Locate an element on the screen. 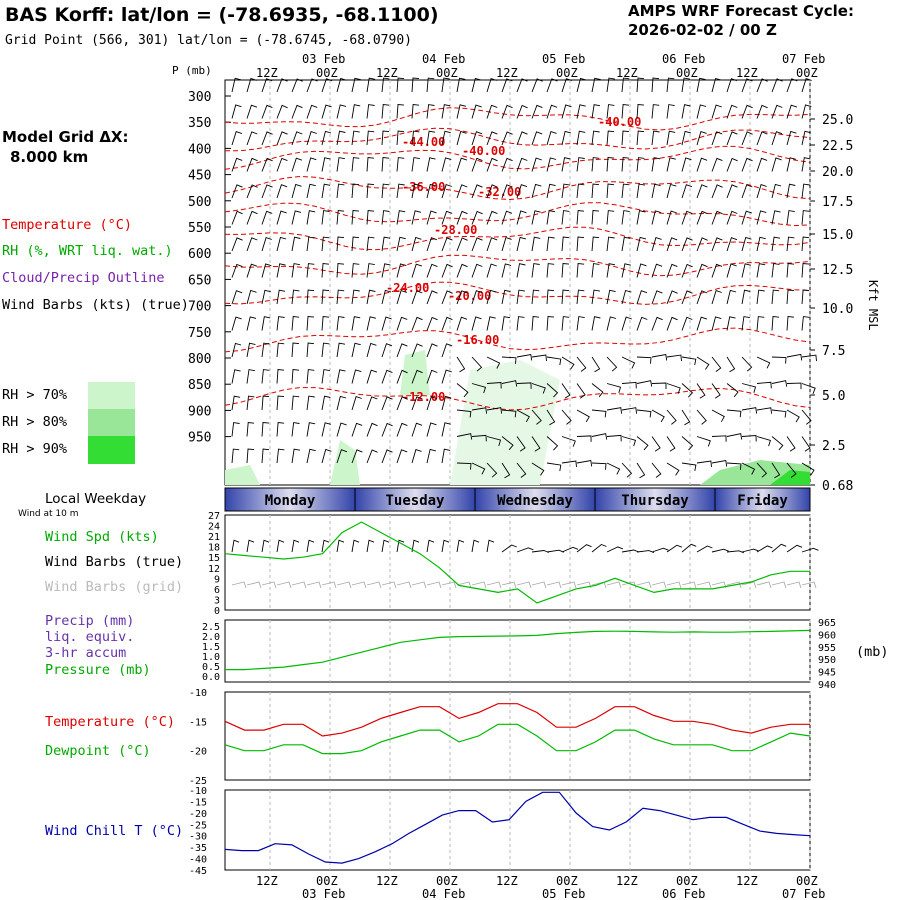 The image size is (900, 900). isotherm-label: -40.00 is located at coordinates (619, 122).